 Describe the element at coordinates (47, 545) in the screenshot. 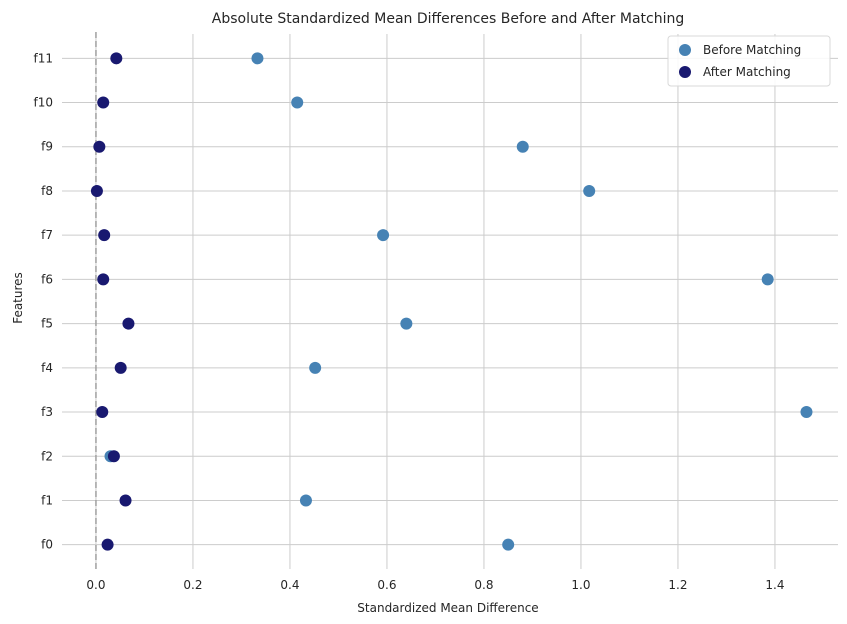

I see `y-tick-label: f0` at that location.